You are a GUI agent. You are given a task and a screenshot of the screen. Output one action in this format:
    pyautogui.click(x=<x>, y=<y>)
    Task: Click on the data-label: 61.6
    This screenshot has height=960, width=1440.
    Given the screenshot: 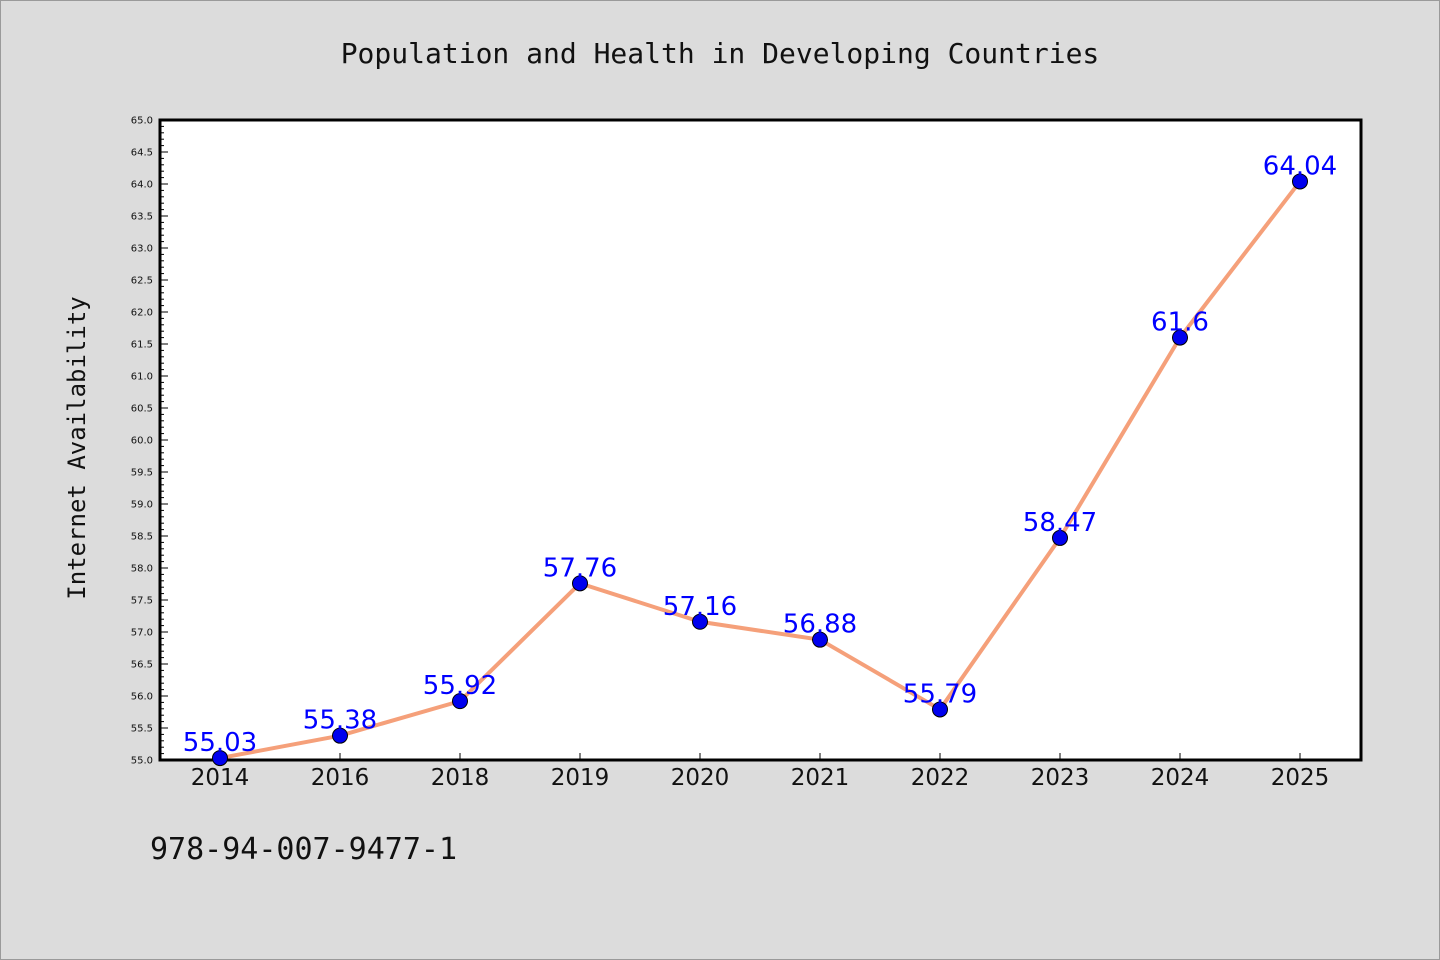 What is the action you would take?
    pyautogui.click(x=1180, y=323)
    